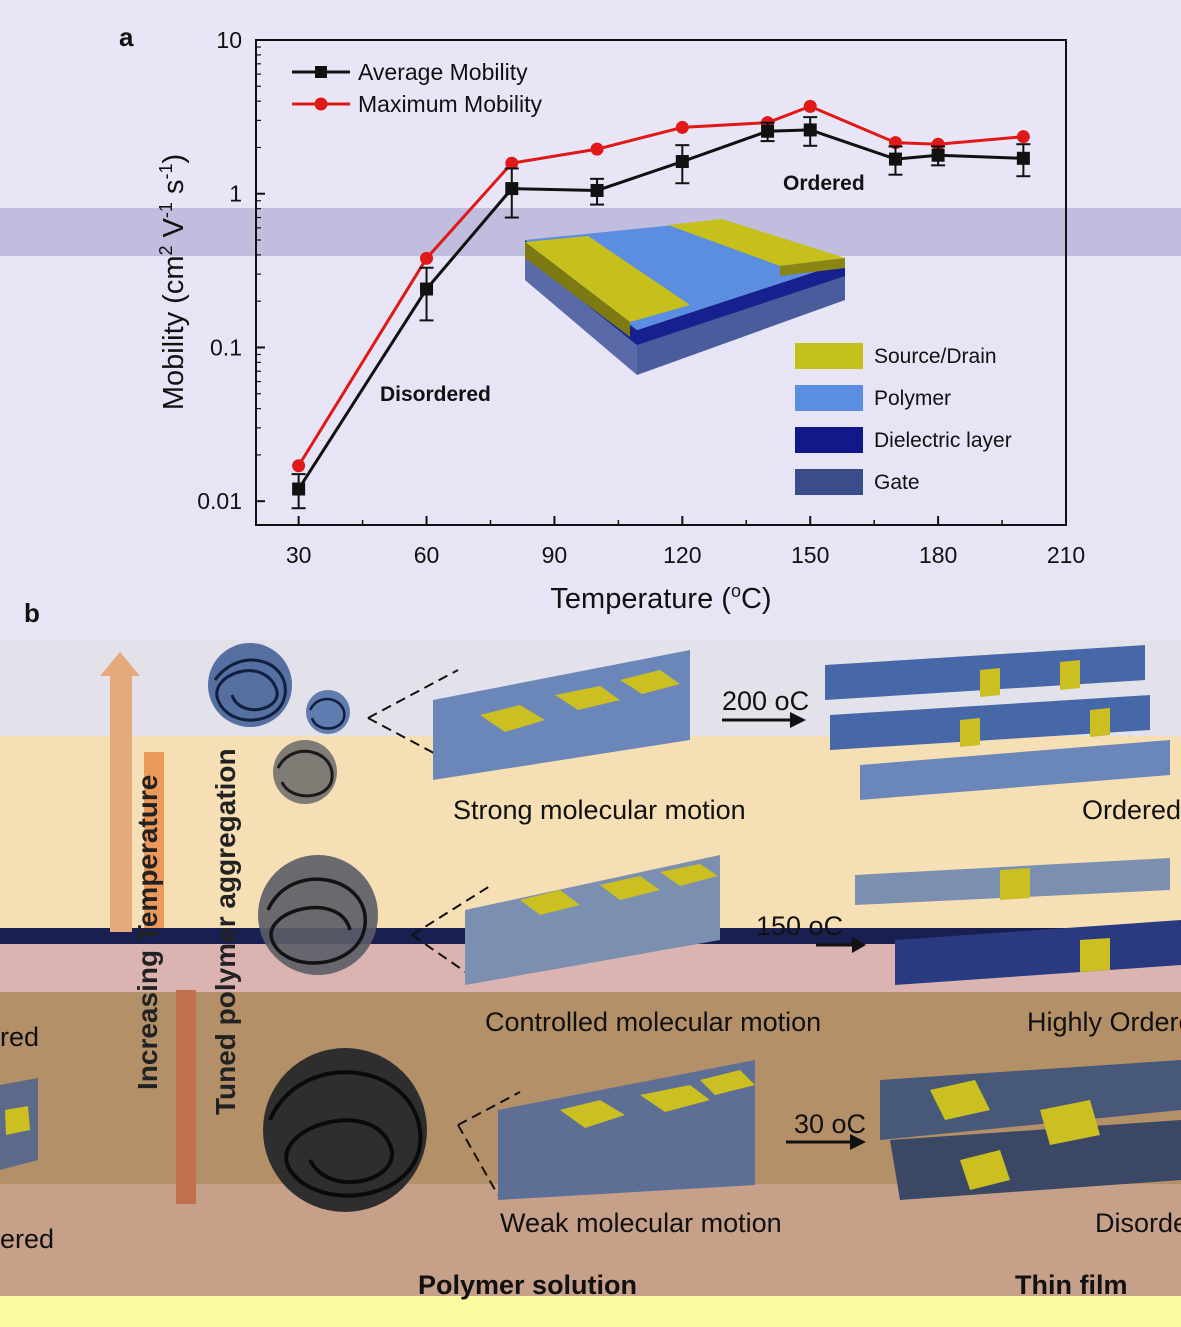 The width and height of the screenshot is (1181, 1327). What do you see at coordinates (897, 482) in the screenshot?
I see `inset-legend-label: Gate` at bounding box center [897, 482].